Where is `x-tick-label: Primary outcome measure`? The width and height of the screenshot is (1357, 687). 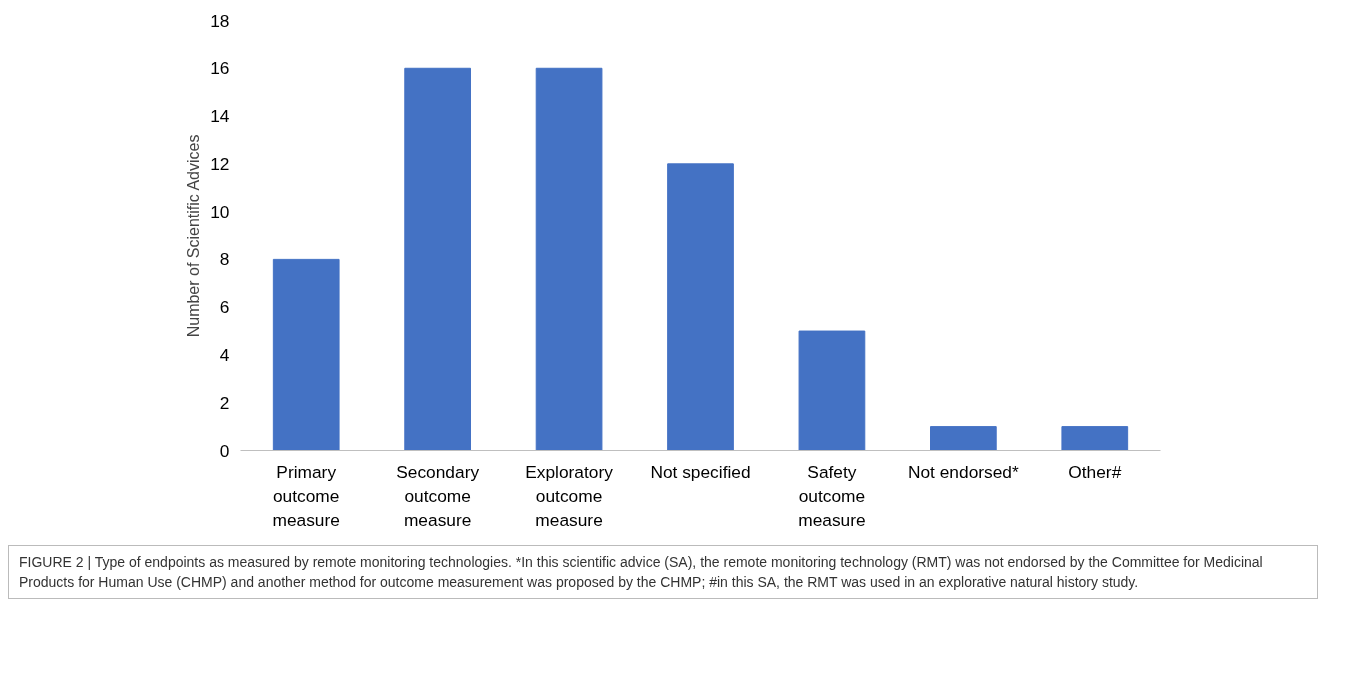
x-tick-label: Primary outcome measure is located at coordinates (306, 495).